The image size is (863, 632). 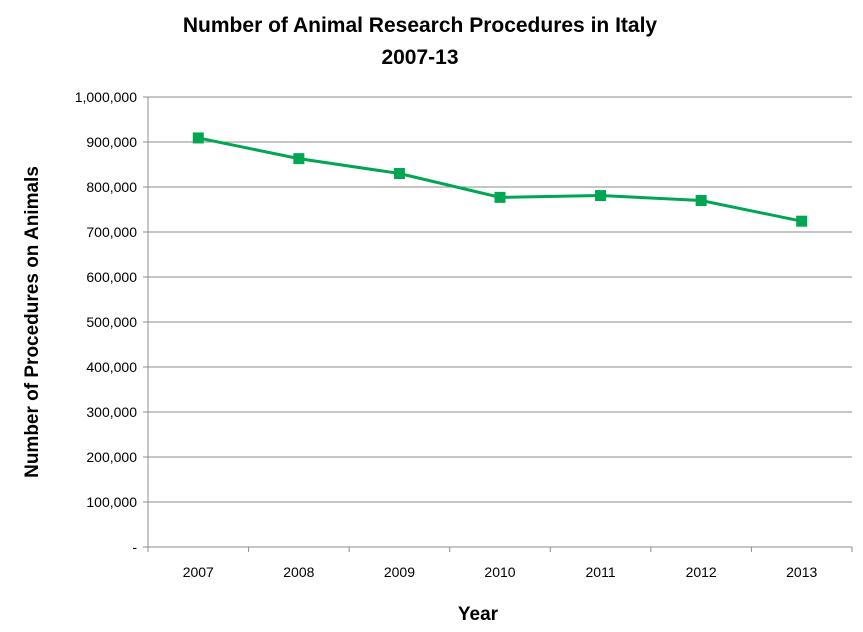 I want to click on data-point-2011, so click(x=601, y=196).